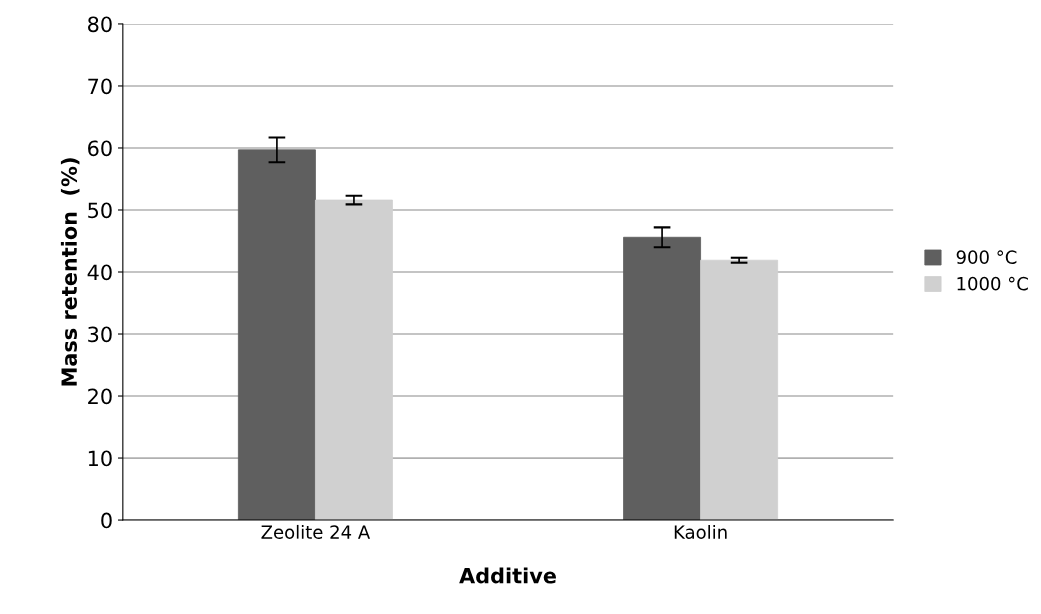 Image resolution: width=1041 pixels, height=614 pixels. What do you see at coordinates (100, 396) in the screenshot?
I see `y-tick-label: 20` at bounding box center [100, 396].